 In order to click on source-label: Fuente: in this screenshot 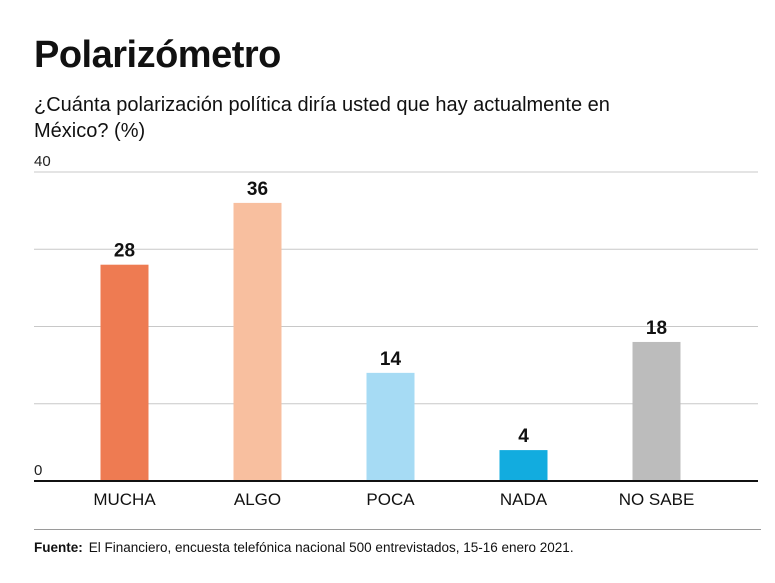, I will do `click(58, 547)`.